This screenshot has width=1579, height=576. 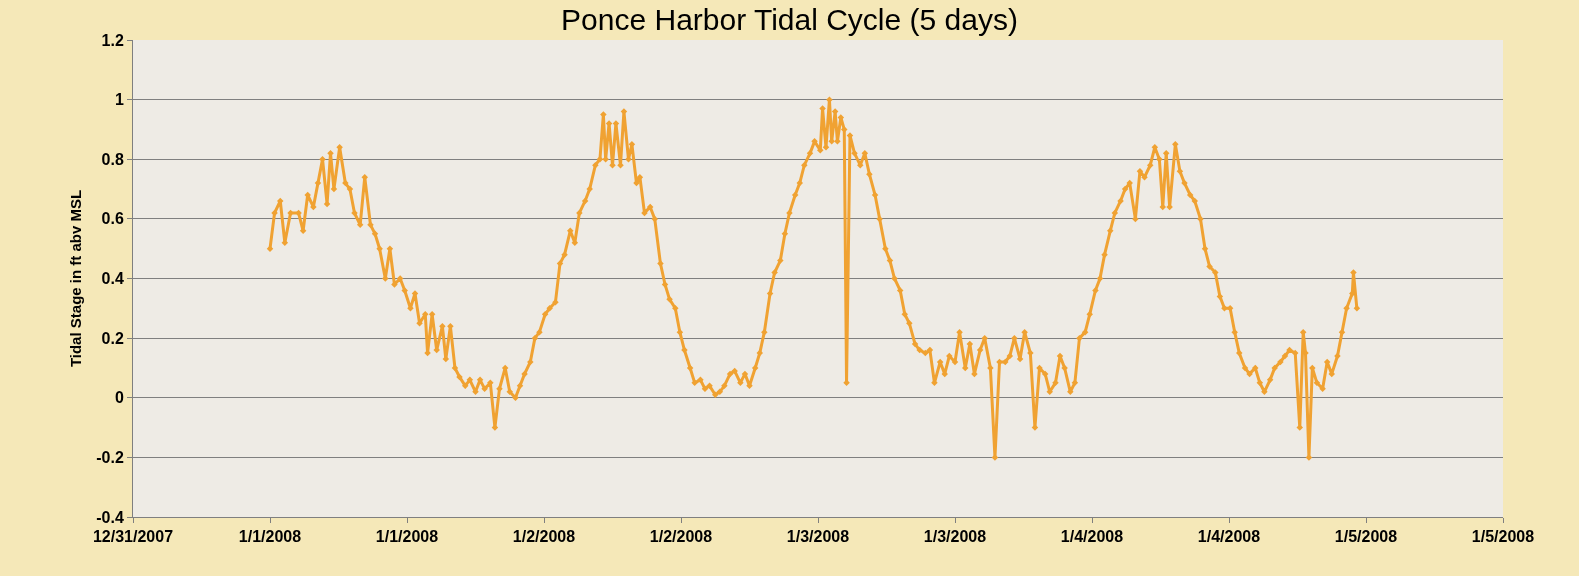 What do you see at coordinates (112, 159) in the screenshot?
I see `y-tick-label: 0.8` at bounding box center [112, 159].